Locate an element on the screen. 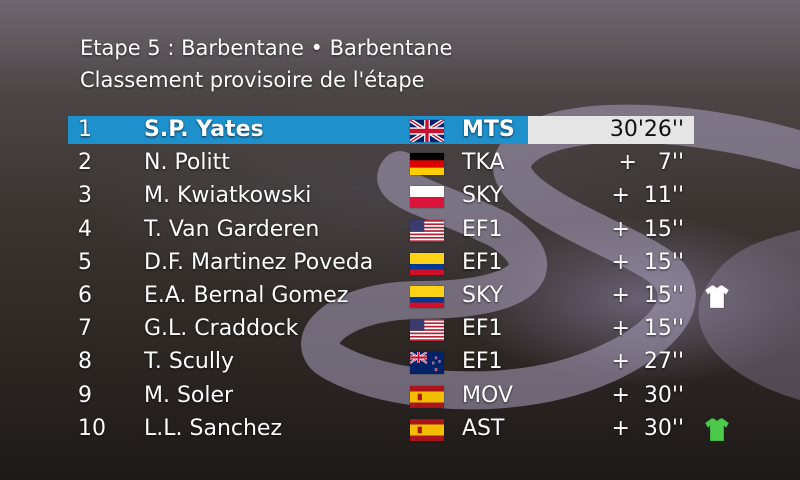 The height and width of the screenshot is (480, 800). leader-time: 30'26'' is located at coordinates (611, 130).